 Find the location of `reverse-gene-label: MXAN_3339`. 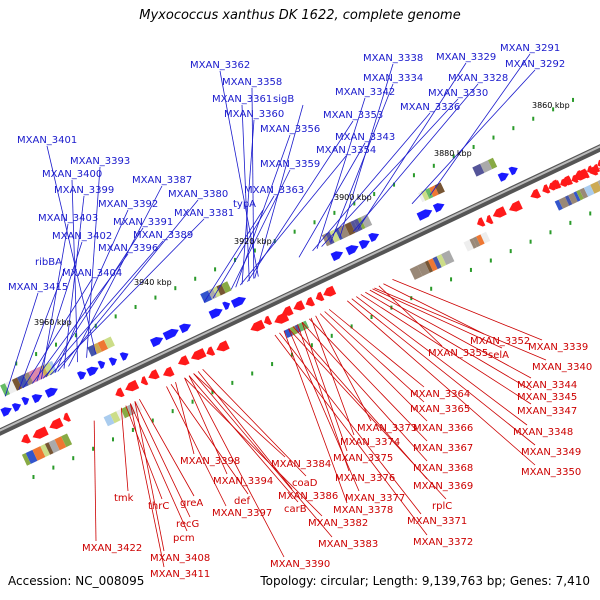

reverse-gene-label: MXAN_3339 is located at coordinates (558, 347).